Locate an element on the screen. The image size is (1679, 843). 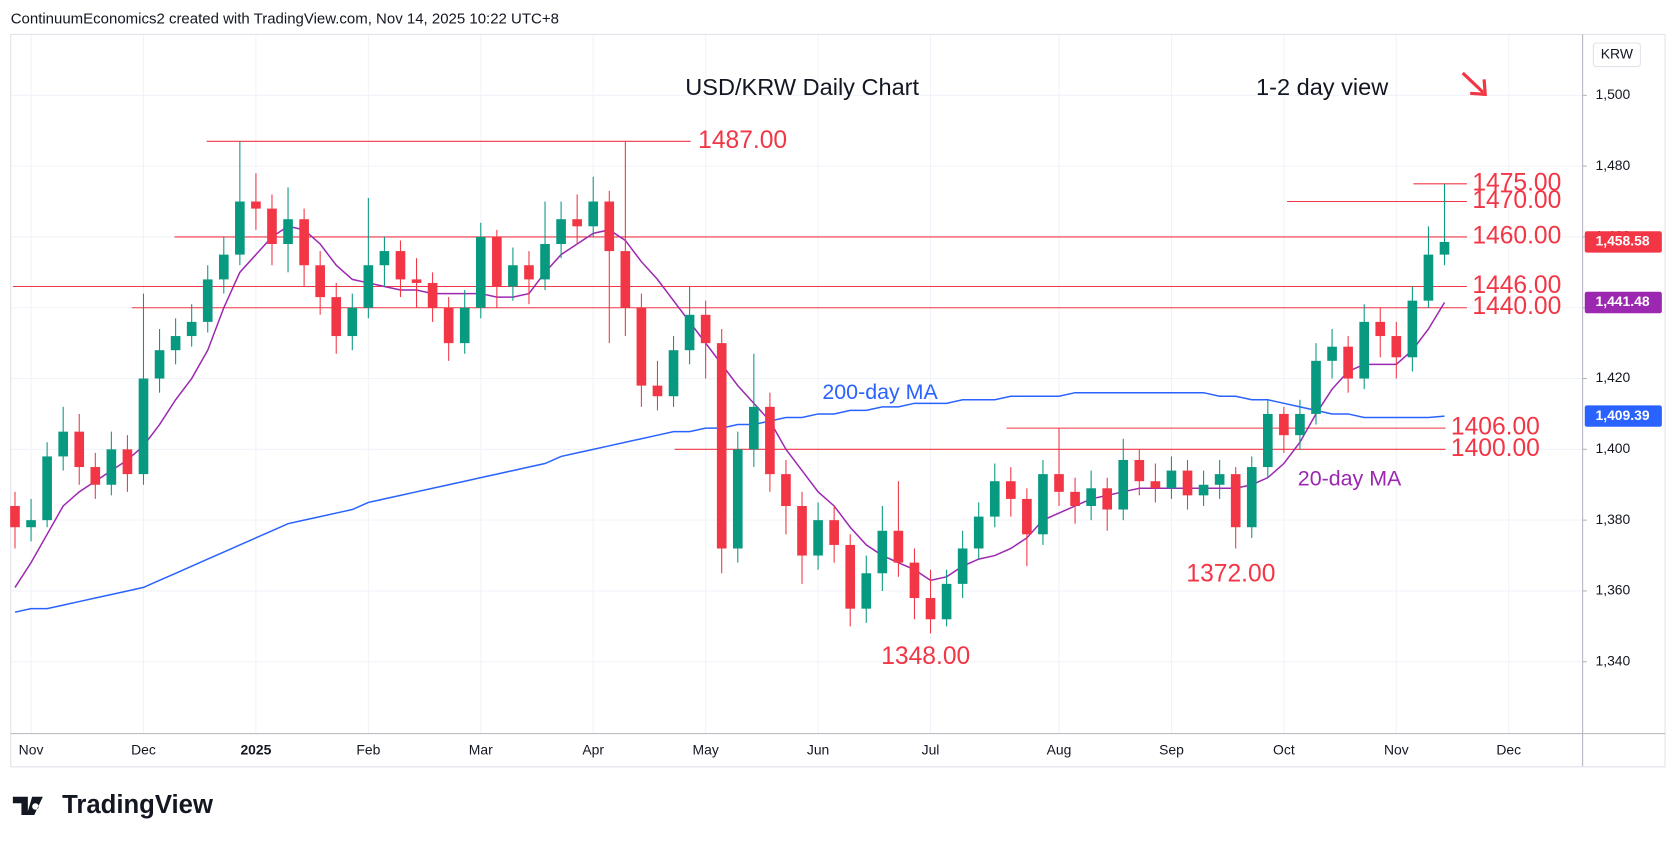
y-tick-label: 1,420 is located at coordinates (1612, 377).